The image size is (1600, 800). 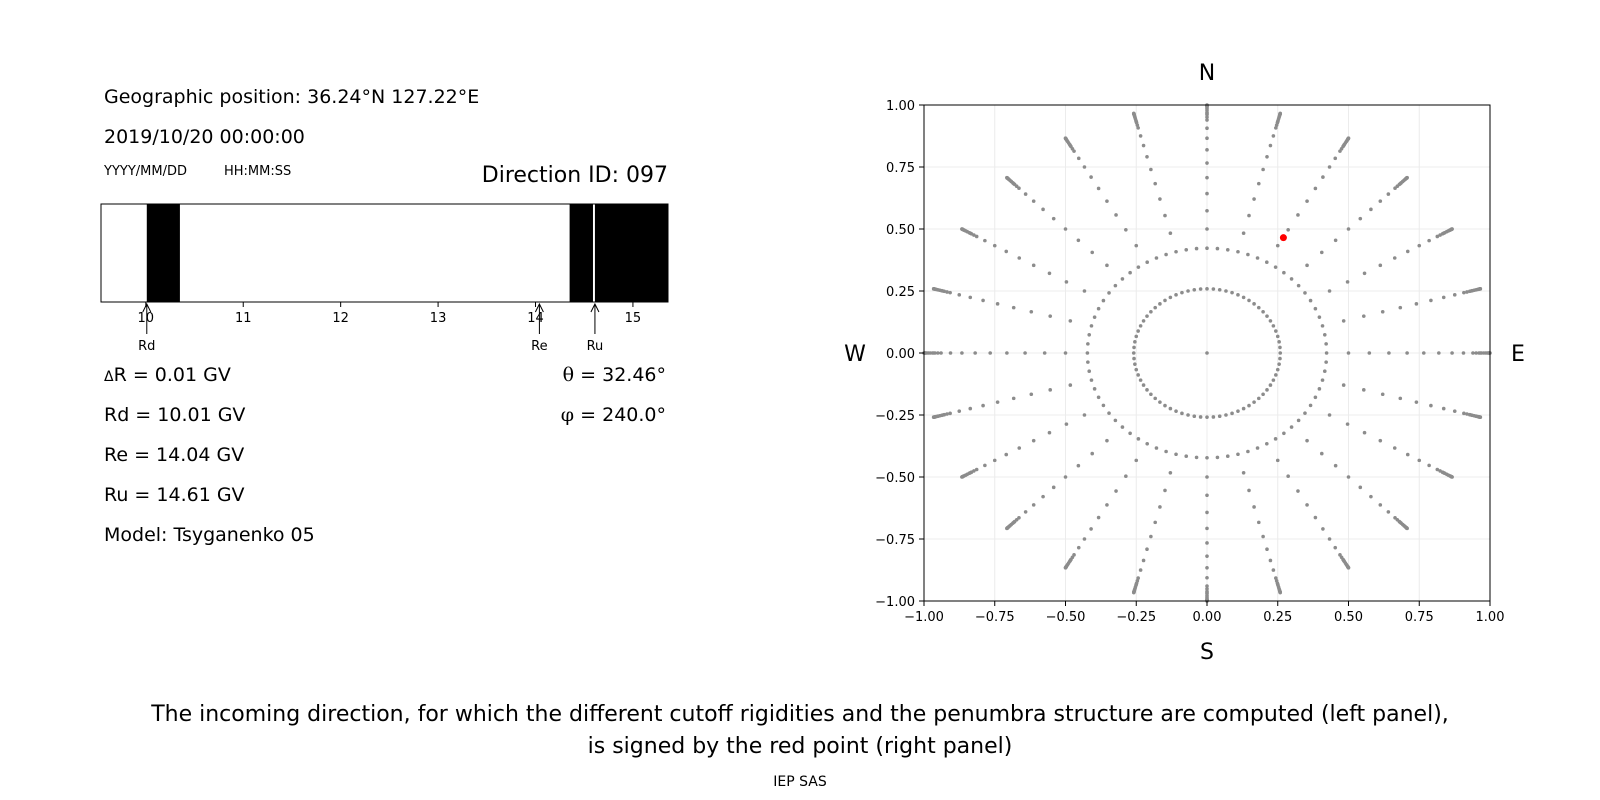 What do you see at coordinates (109, 377) in the screenshot?
I see `delta-symbol: Δ` at bounding box center [109, 377].